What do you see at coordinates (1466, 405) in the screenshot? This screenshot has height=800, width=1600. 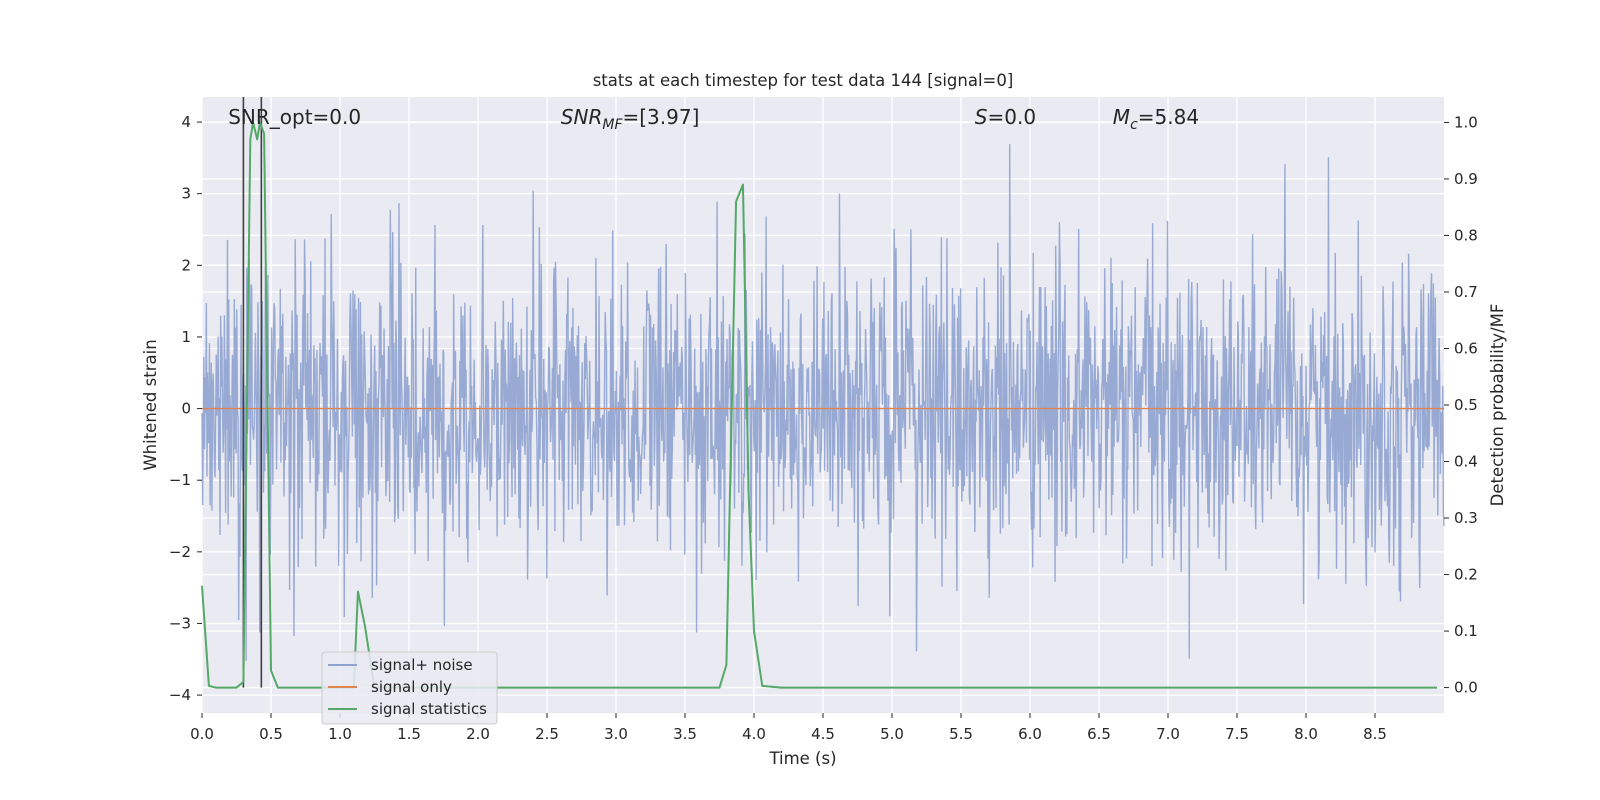 I see `y-right-tick-label: 0.5` at bounding box center [1466, 405].